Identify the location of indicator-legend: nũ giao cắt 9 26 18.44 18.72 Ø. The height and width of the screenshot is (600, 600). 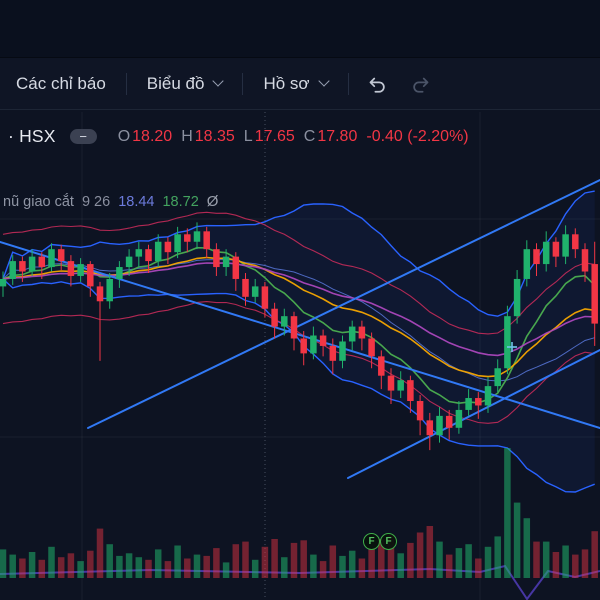
(110, 201).